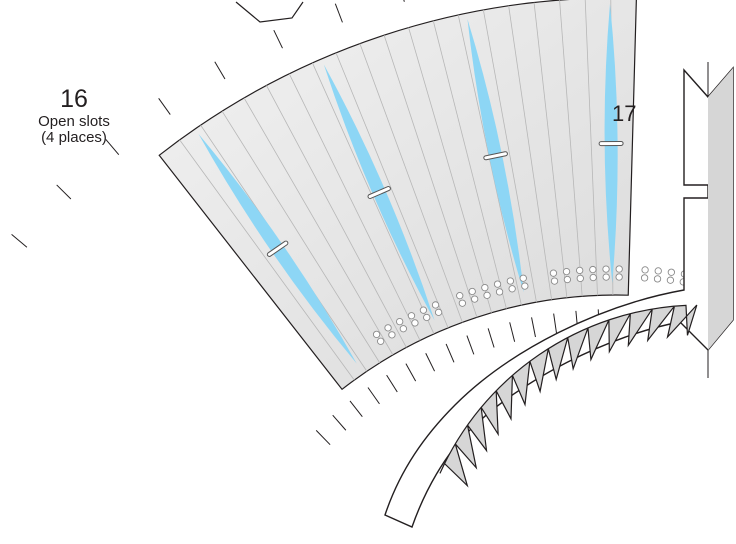 This screenshot has height=544, width=736. What do you see at coordinates (720, 209) in the screenshot?
I see `bracket-shading` at bounding box center [720, 209].